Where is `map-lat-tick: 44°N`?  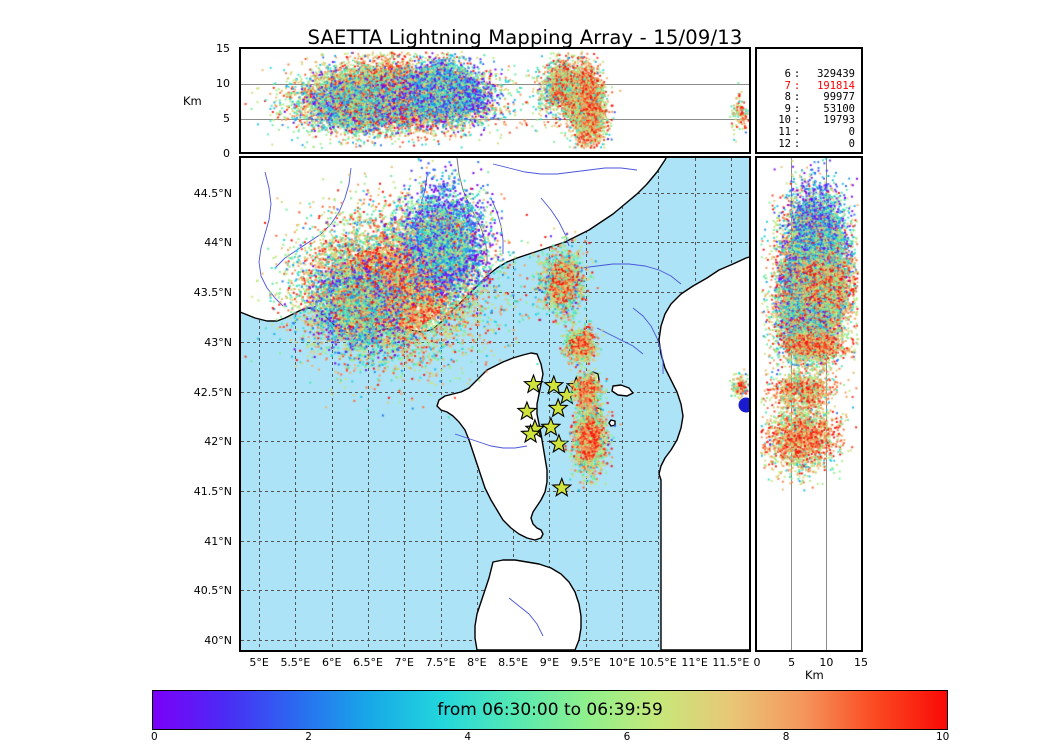 map-lat-tick: 44°N is located at coordinates (218, 243).